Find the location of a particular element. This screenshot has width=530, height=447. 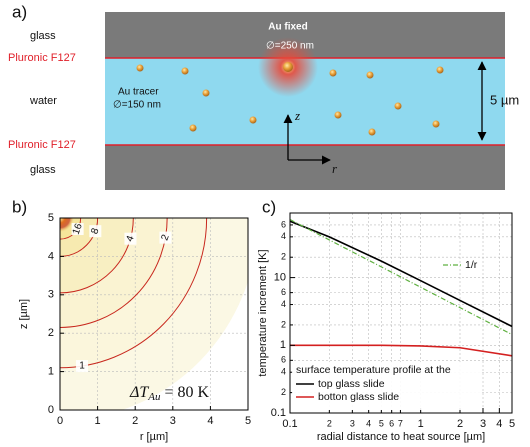

tracer-size: ∅=150 nm is located at coordinates (137, 105).